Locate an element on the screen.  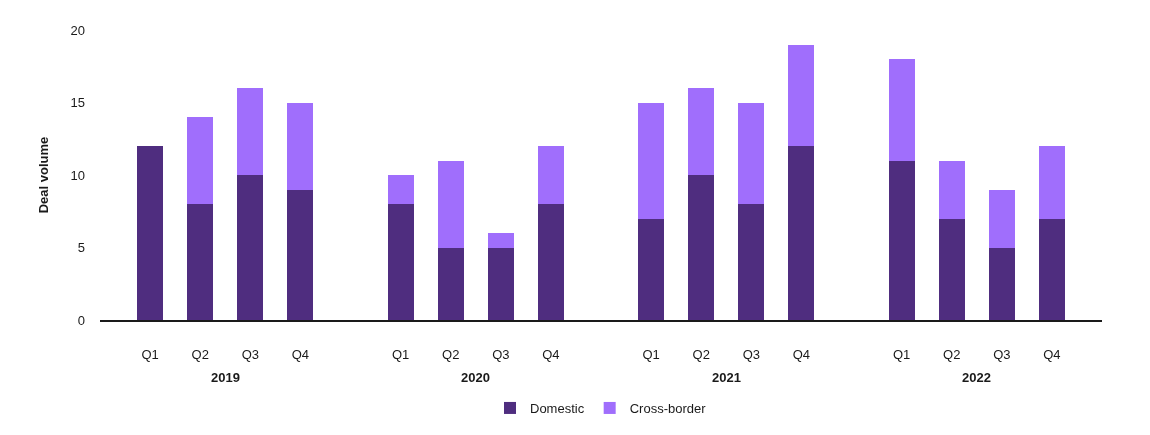
y-tick-label: 20 is located at coordinates (77, 30).